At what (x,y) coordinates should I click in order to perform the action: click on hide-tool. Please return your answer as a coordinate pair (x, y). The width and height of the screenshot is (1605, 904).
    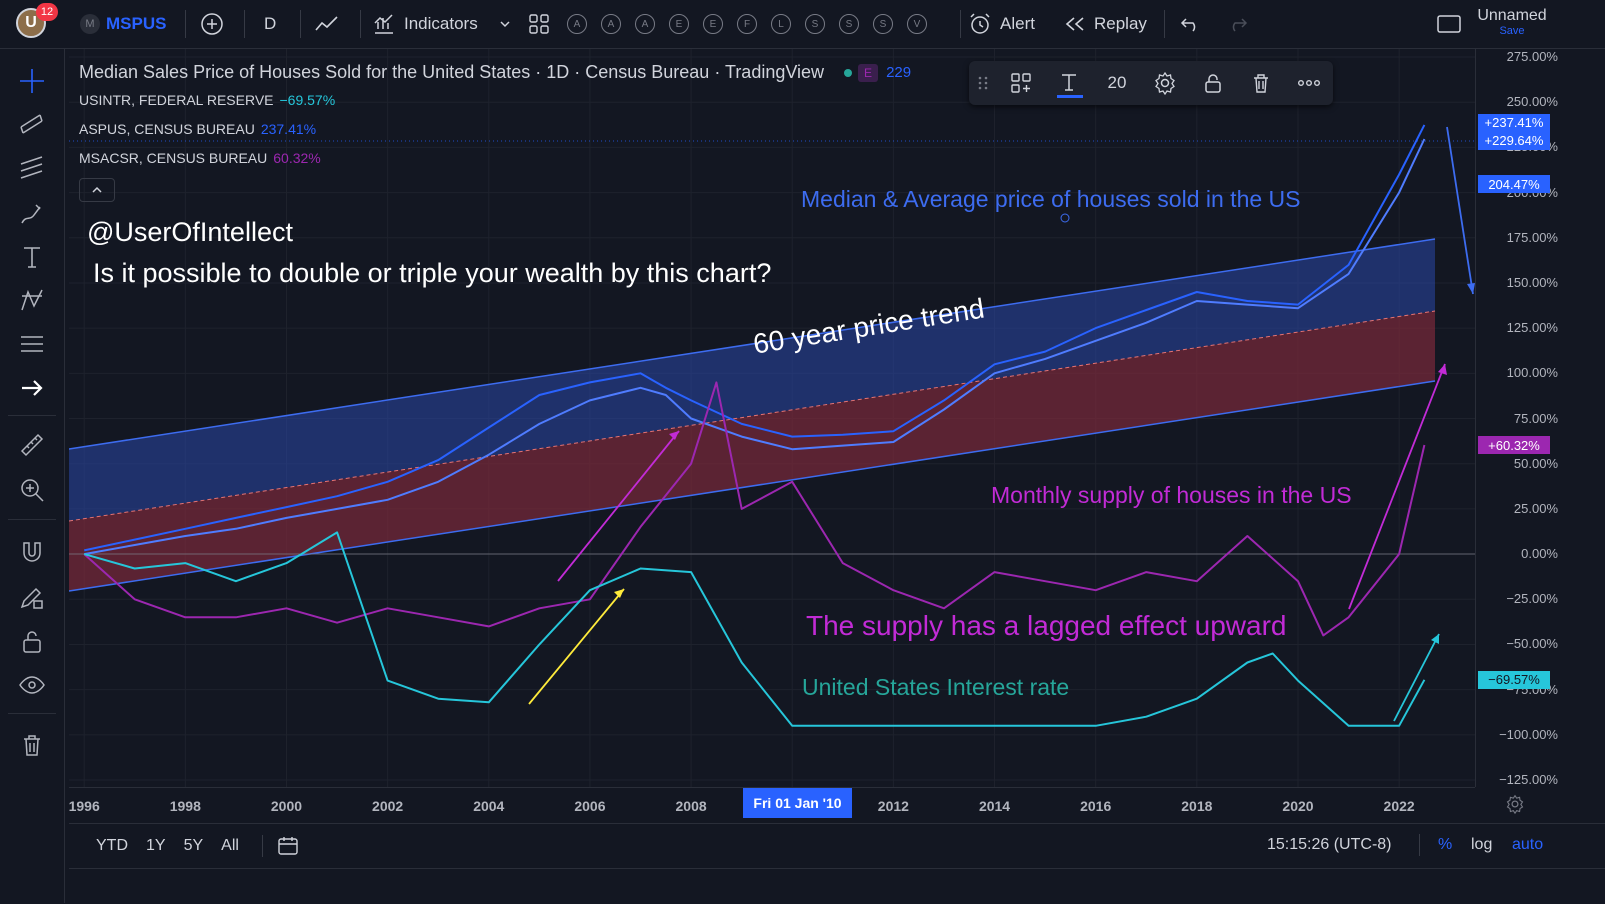
    Looking at the image, I should click on (32, 685).